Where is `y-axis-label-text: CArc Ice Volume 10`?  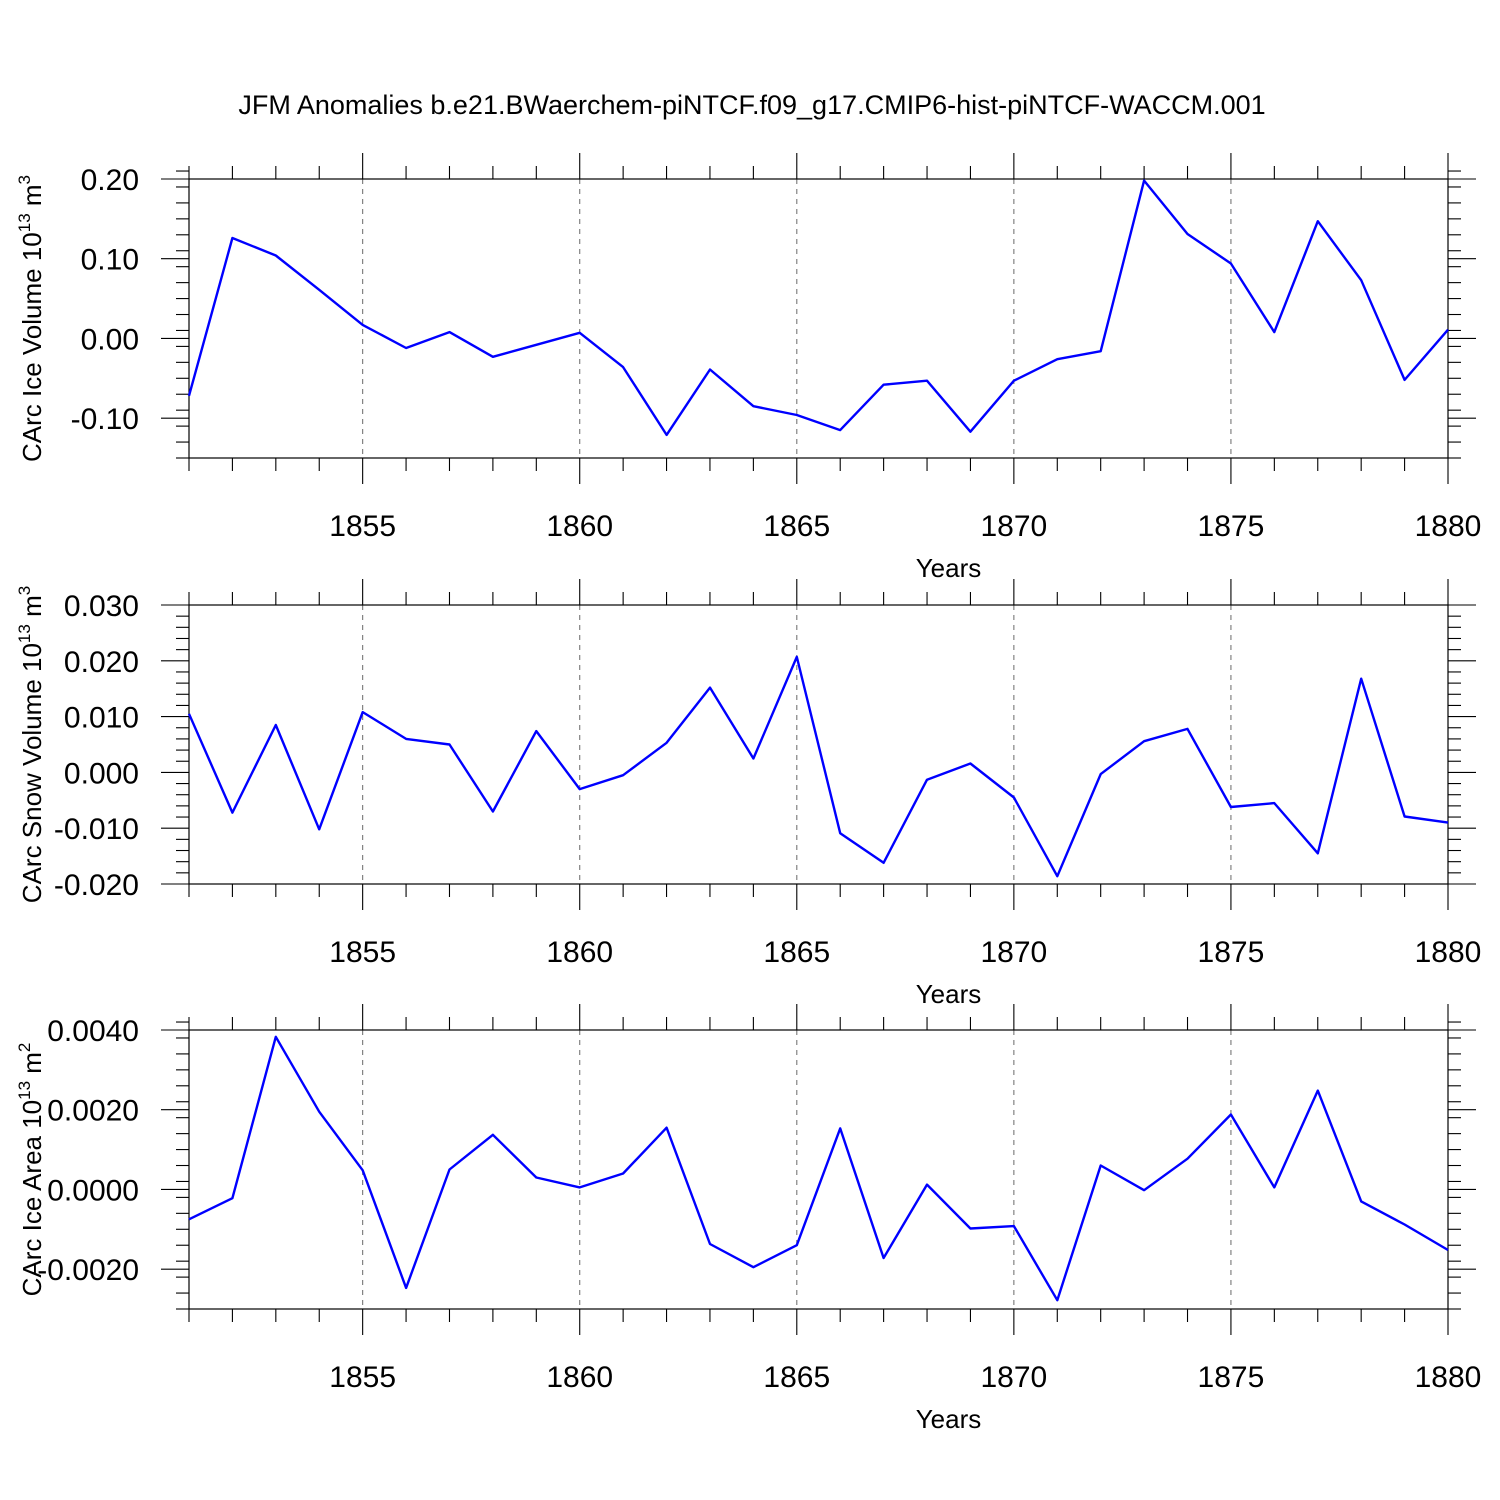
y-axis-label-text: CArc Ice Volume 10 is located at coordinates (32, 347).